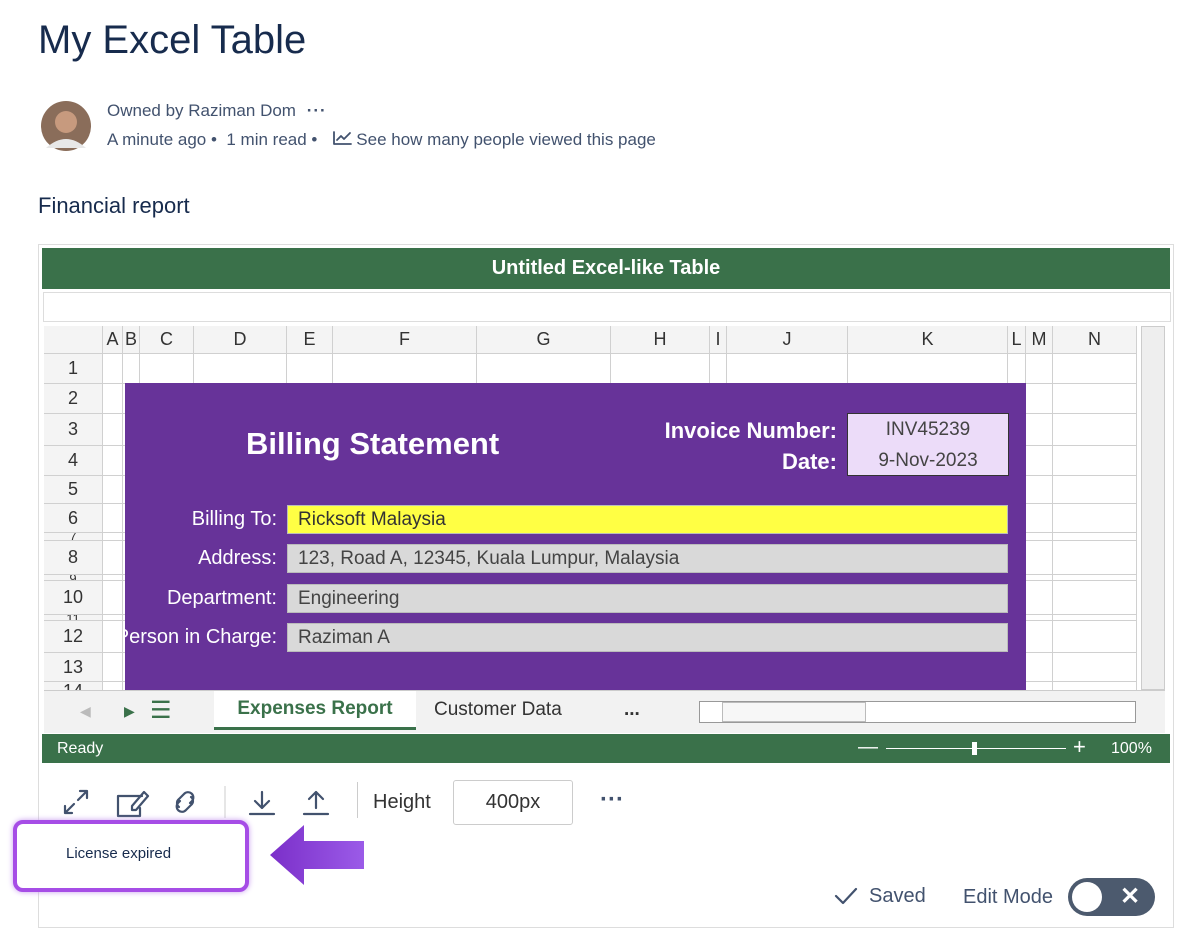  What do you see at coordinates (167, 340) in the screenshot?
I see `column-header: C` at bounding box center [167, 340].